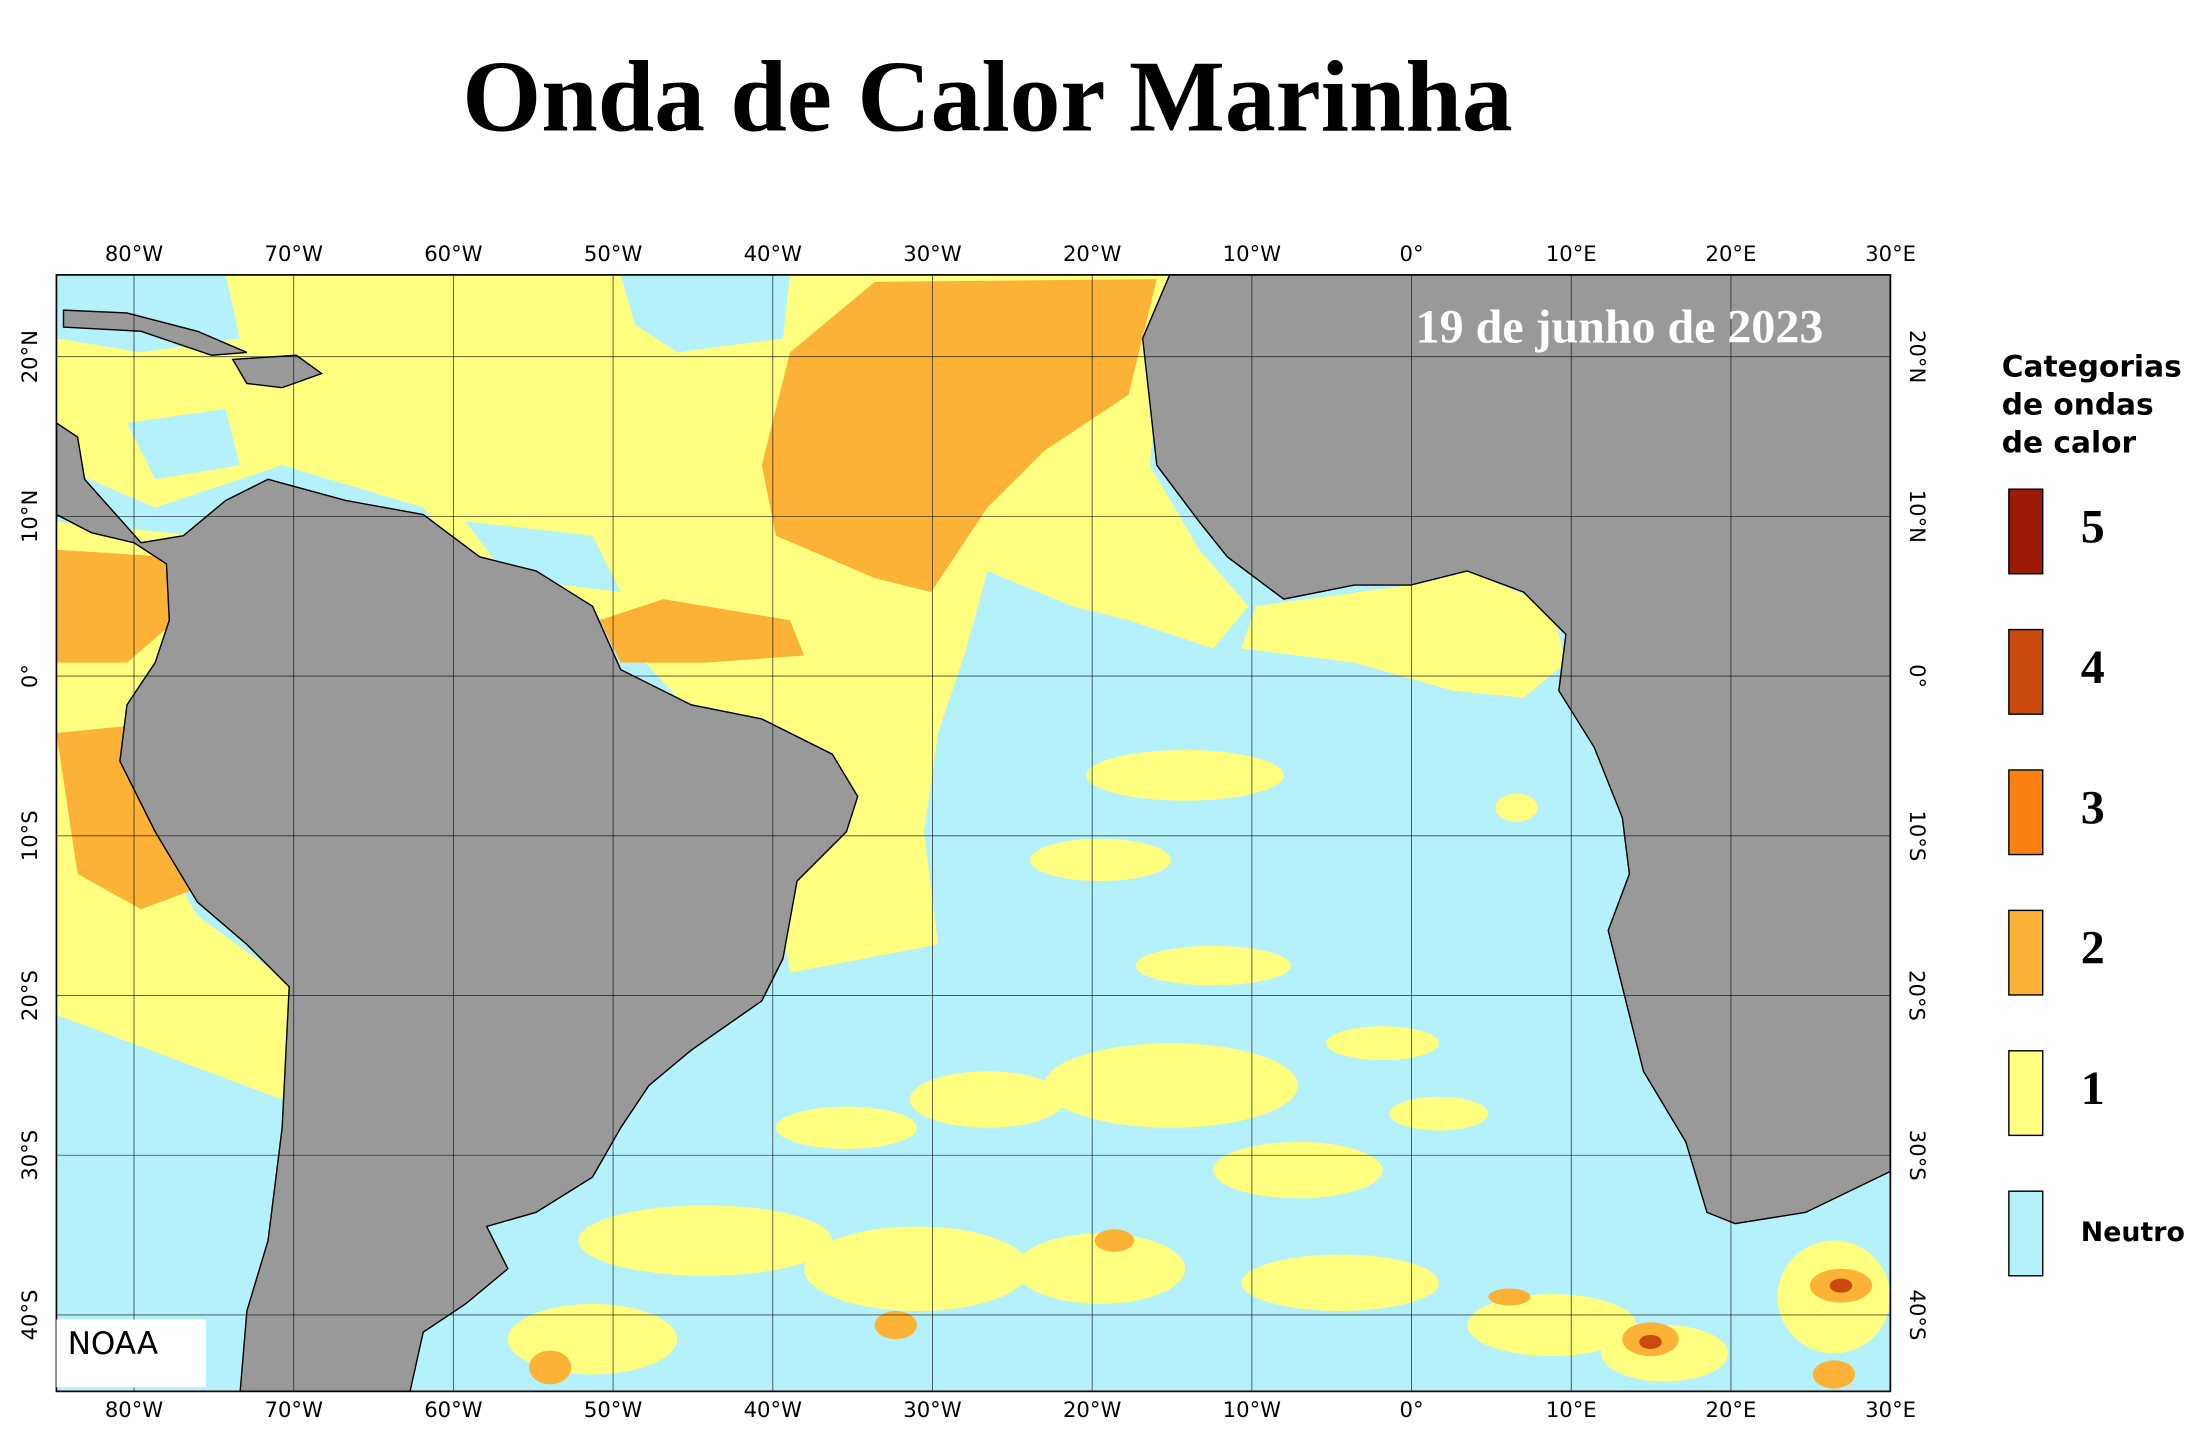 The image size is (2212, 1452). What do you see at coordinates (1917, 1155) in the screenshot?
I see `latitude-label-right: 30°S` at bounding box center [1917, 1155].